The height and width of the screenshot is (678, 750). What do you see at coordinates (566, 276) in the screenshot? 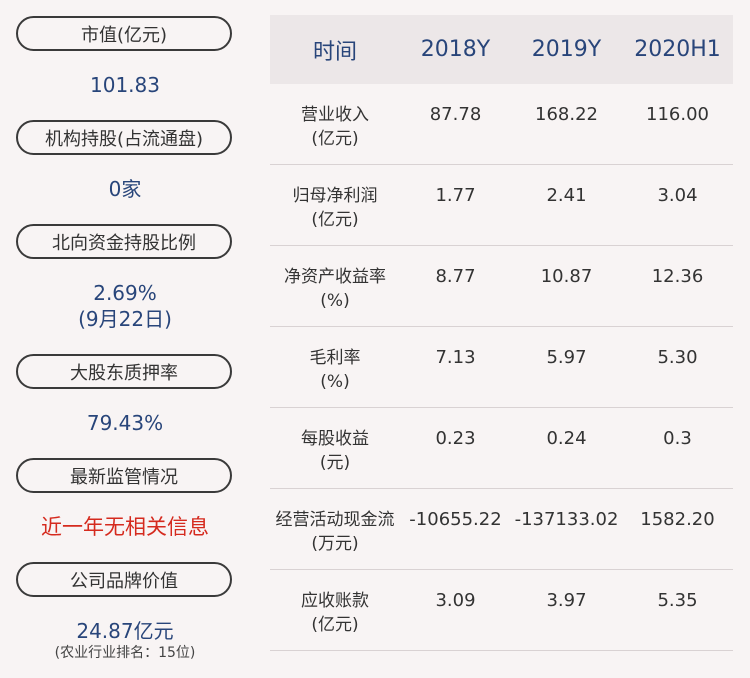
I see `cell-2019: 10.87` at bounding box center [566, 276].